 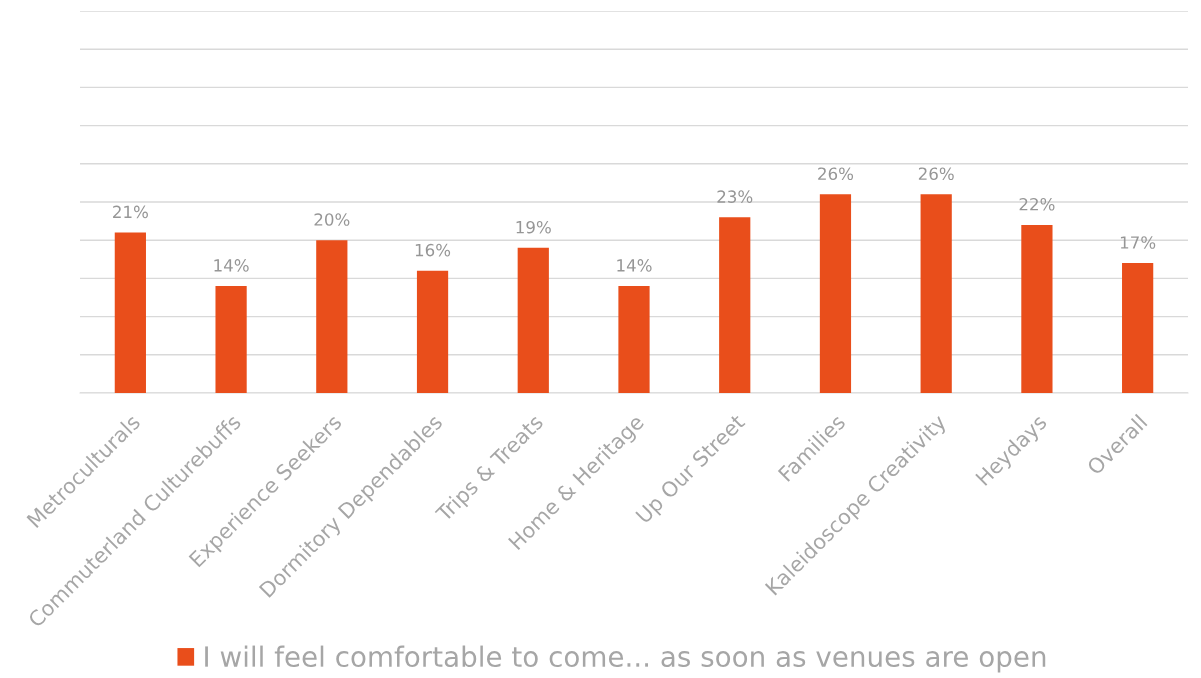 What do you see at coordinates (1037, 204) in the screenshot?
I see `data-label: 22%` at bounding box center [1037, 204].